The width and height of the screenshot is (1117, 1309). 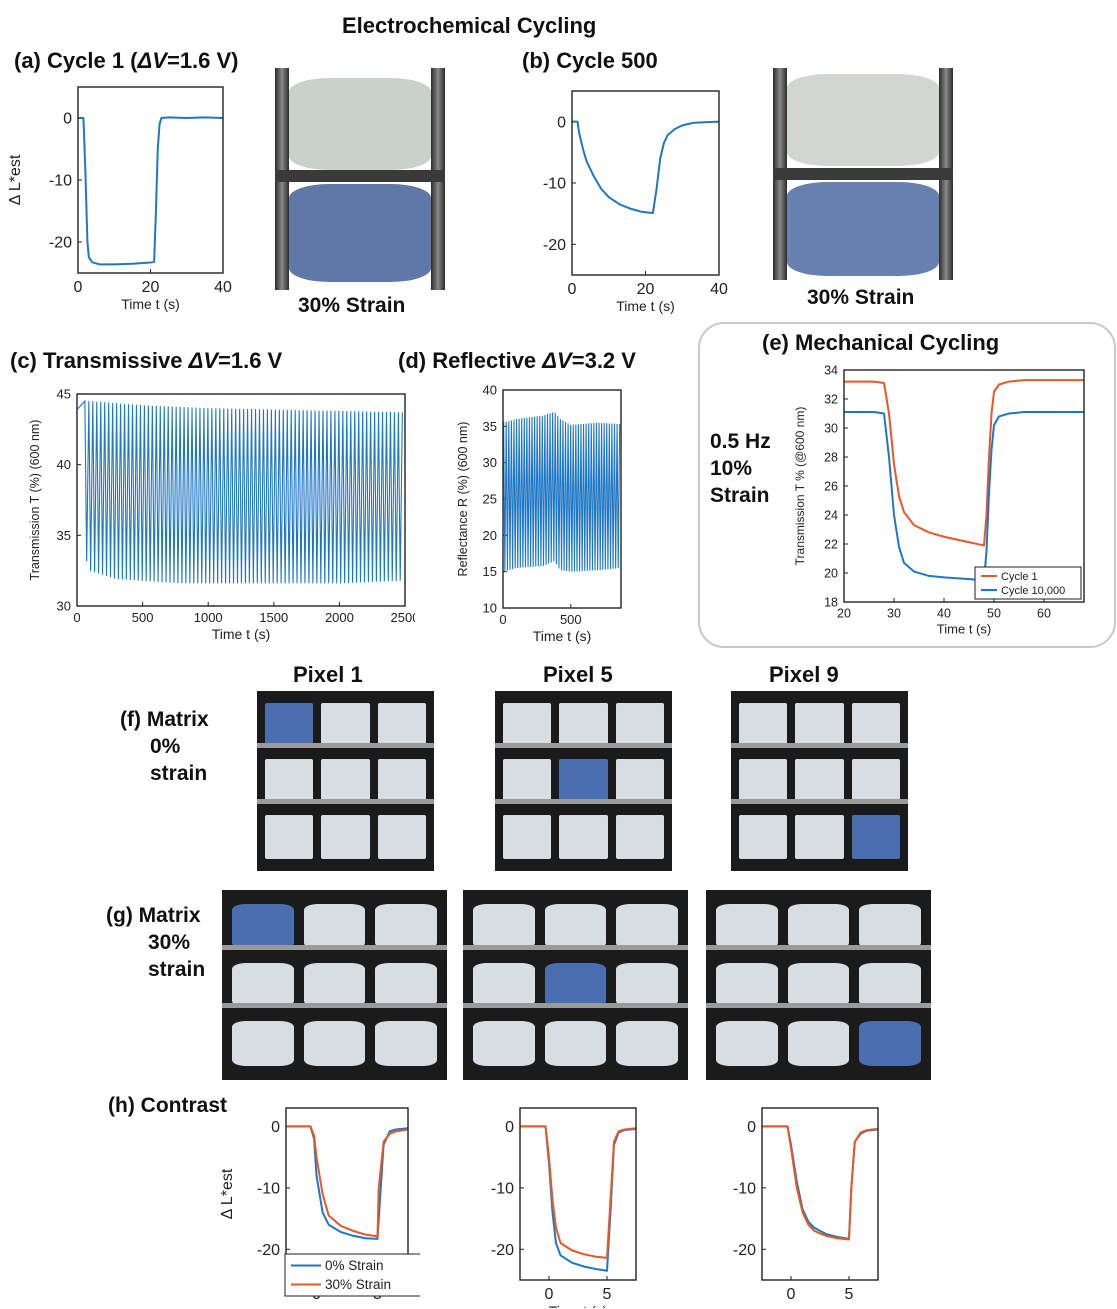 What do you see at coordinates (151, 191) in the screenshot?
I see `series-line-main` at bounding box center [151, 191].